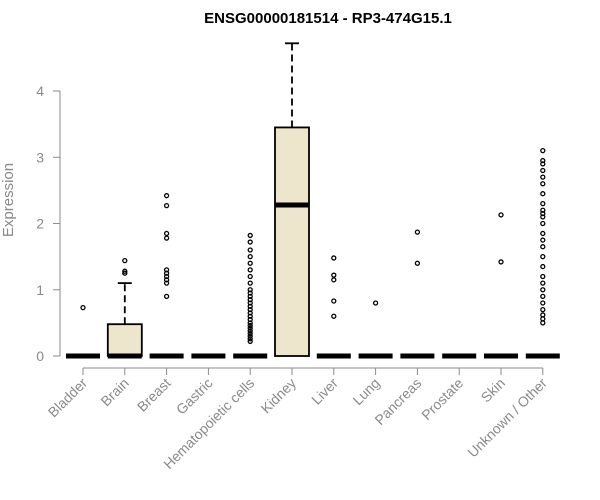  What do you see at coordinates (507, 418) in the screenshot?
I see `x-tick-label: Unknown / Other` at bounding box center [507, 418].